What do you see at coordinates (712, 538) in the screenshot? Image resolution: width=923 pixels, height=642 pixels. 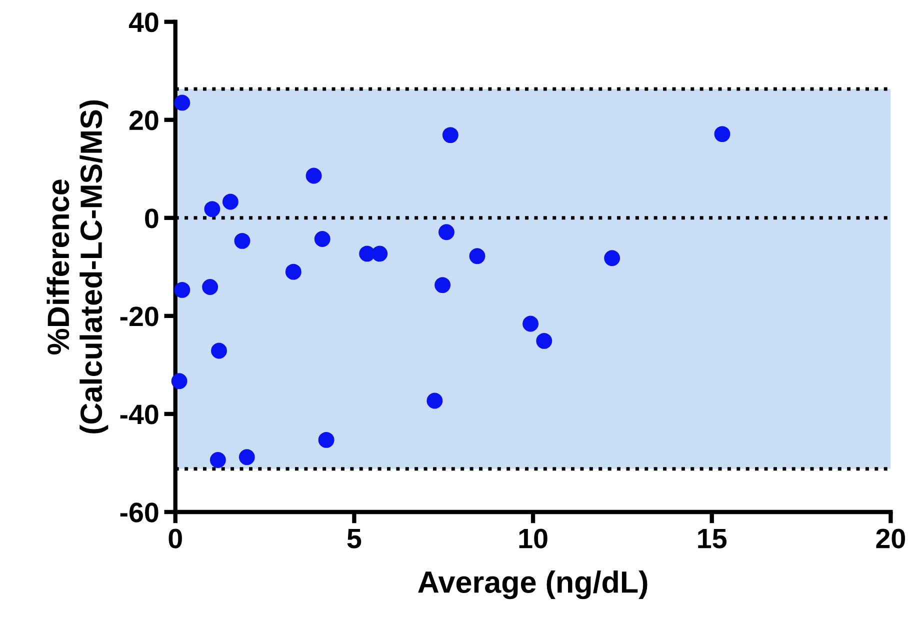 I see `x-tick-label: 15` at bounding box center [712, 538].